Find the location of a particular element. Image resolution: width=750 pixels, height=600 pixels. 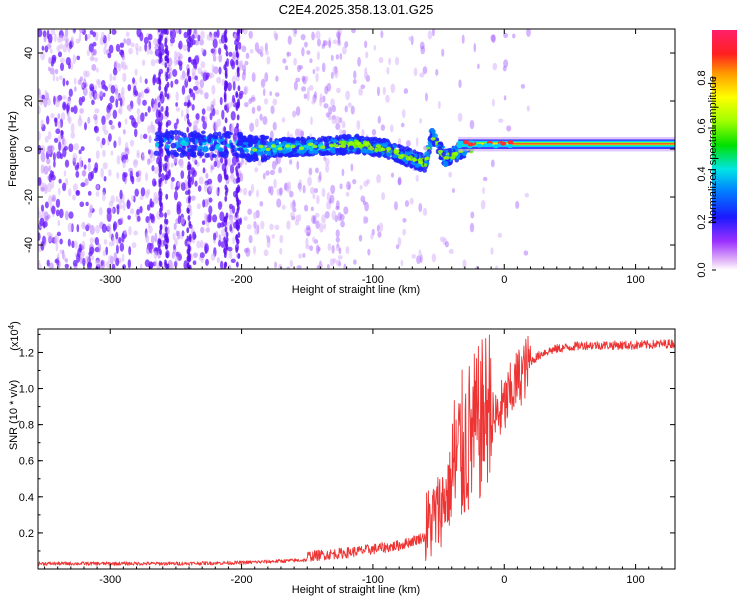

colorbar-ticks: 0.0 0.2 0.4 0.6 0.8 is located at coordinates (706, 174).